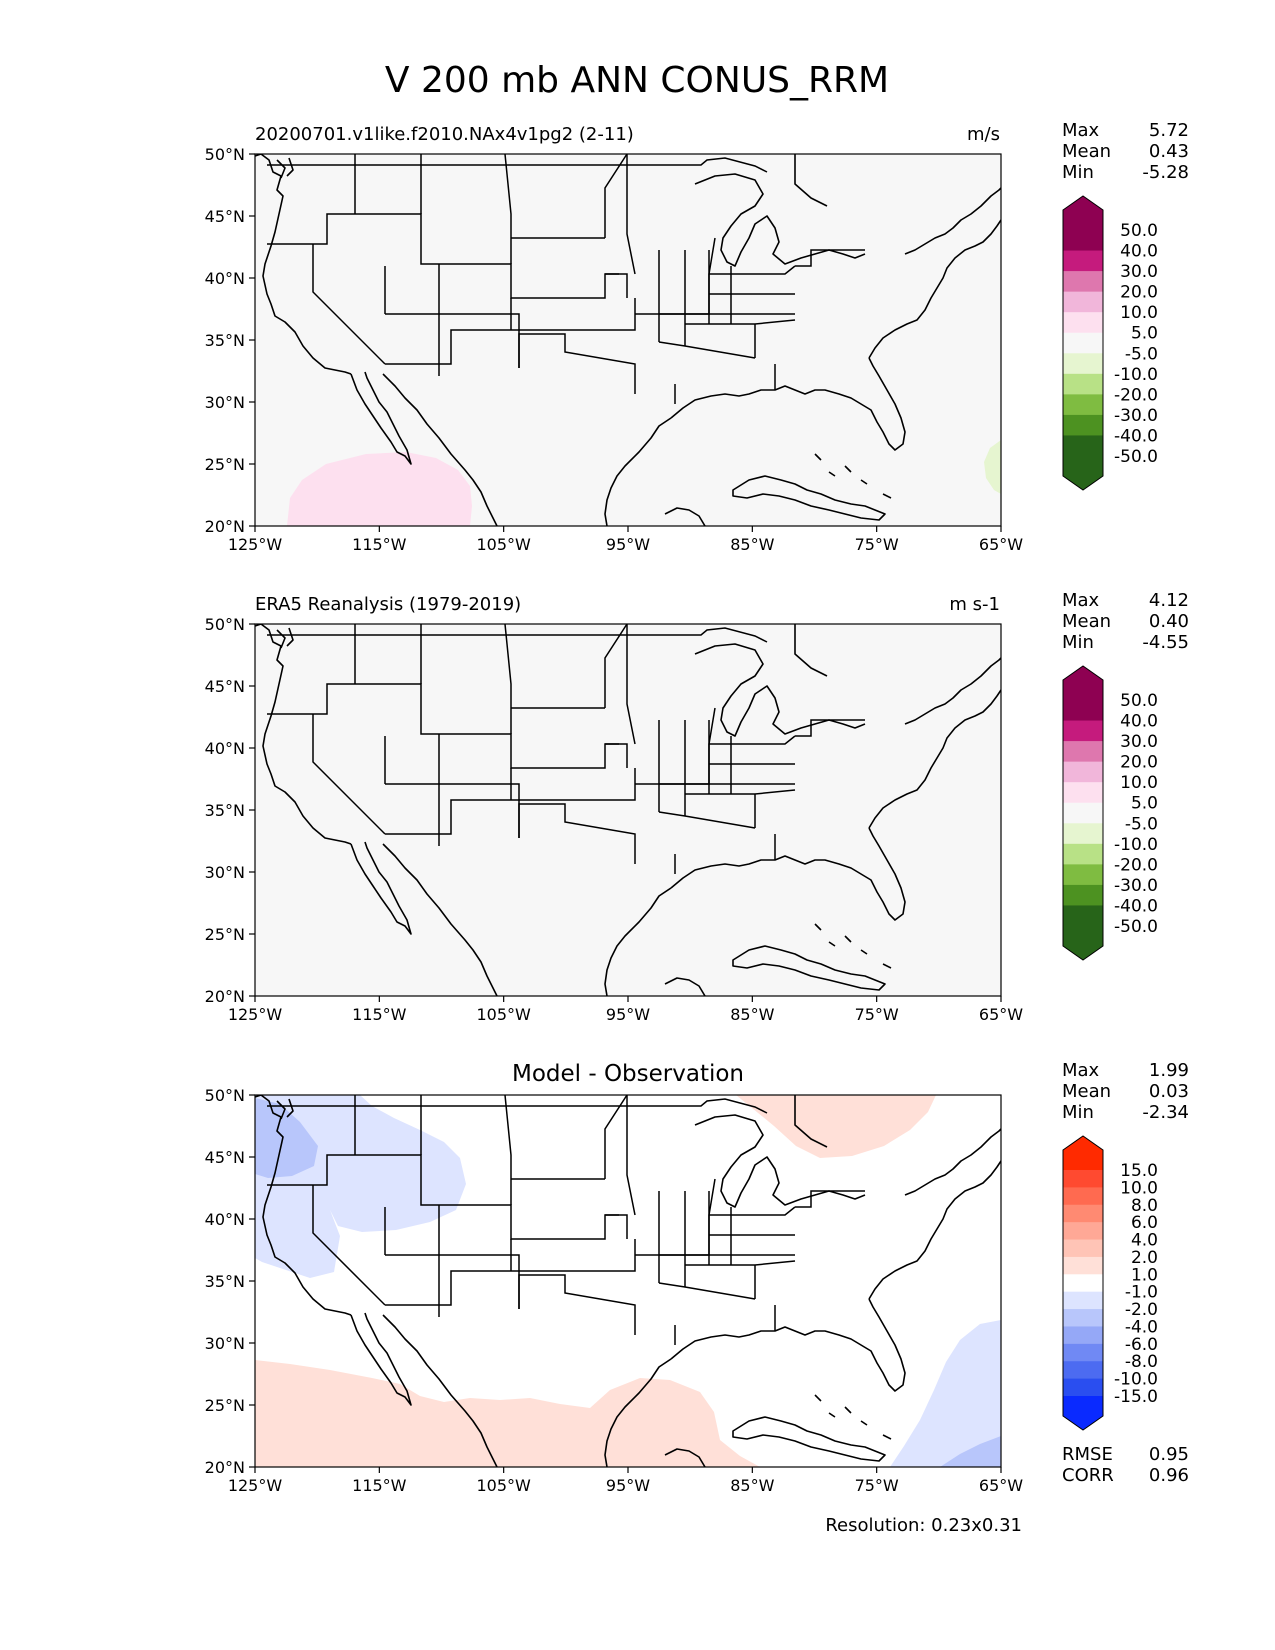 The image size is (1275, 1650). I want to click on colorbar-label: 4.0, so click(1144, 1241).